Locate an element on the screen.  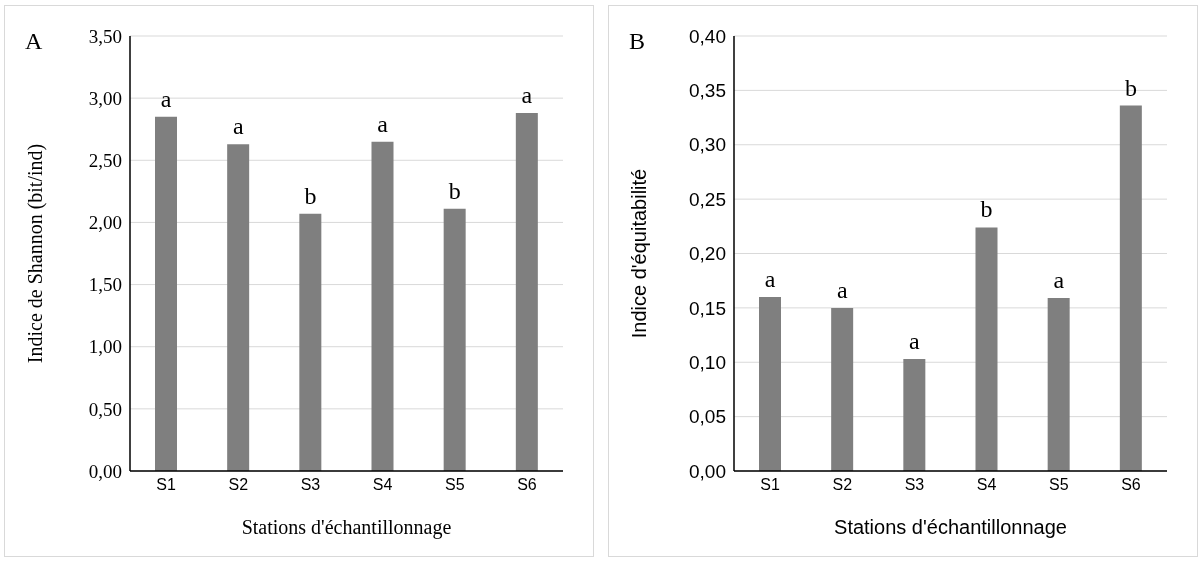
y-tick-label: 1,00 is located at coordinates (105, 347).